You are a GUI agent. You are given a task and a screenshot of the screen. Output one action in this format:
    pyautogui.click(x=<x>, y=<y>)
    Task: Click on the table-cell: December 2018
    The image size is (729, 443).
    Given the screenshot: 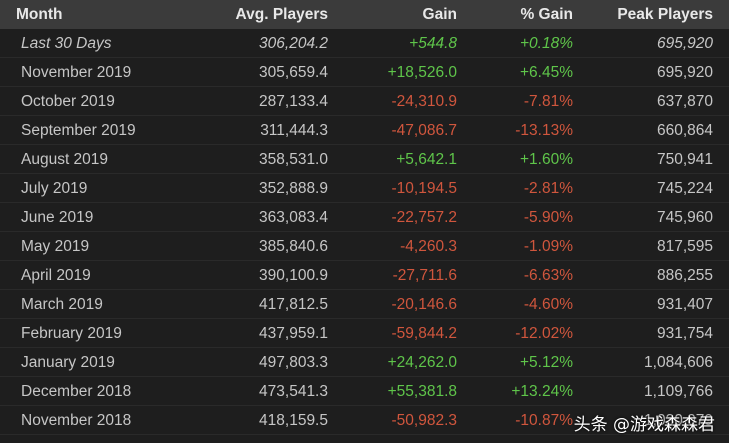 What is the action you would take?
    pyautogui.click(x=76, y=391)
    